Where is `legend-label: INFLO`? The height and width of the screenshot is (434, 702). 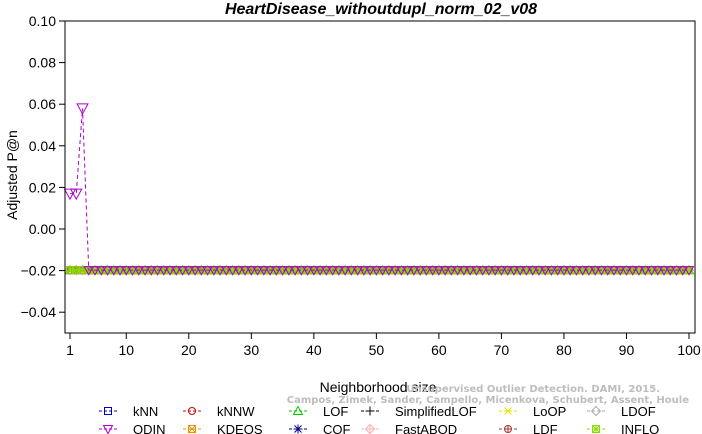 legend-label: INFLO is located at coordinates (640, 428).